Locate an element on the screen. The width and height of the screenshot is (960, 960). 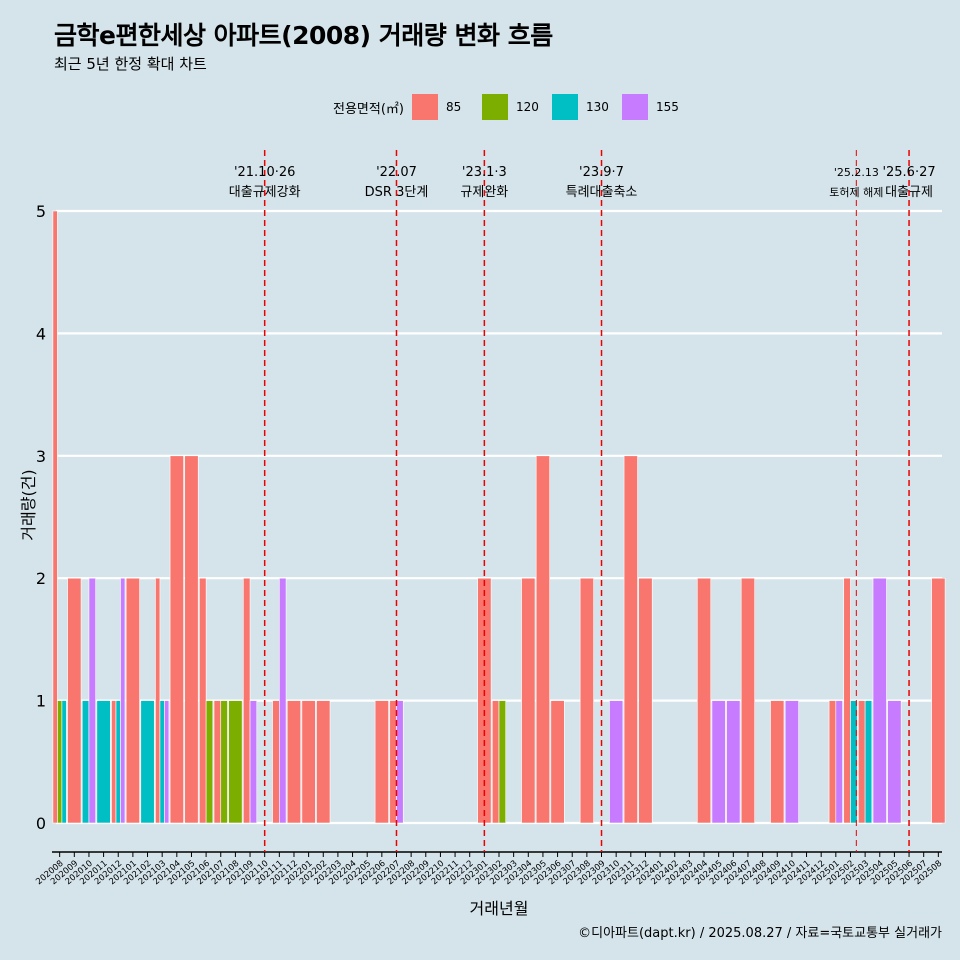
event-name-label: 대출규제 is located at coordinates (909, 192).